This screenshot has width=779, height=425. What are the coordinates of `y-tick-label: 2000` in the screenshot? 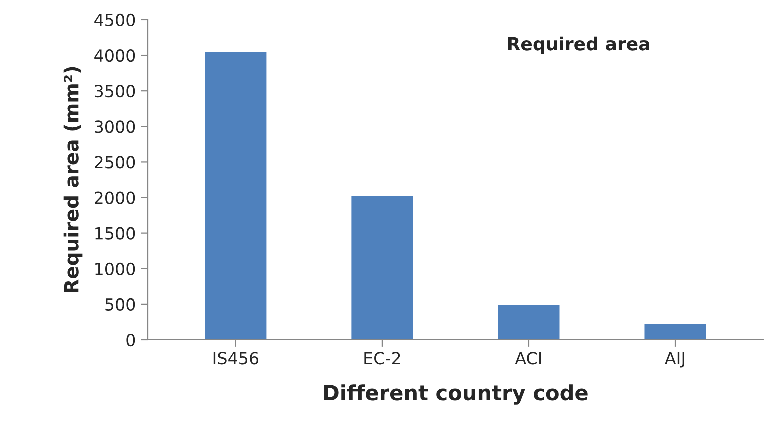 It's located at (115, 198).